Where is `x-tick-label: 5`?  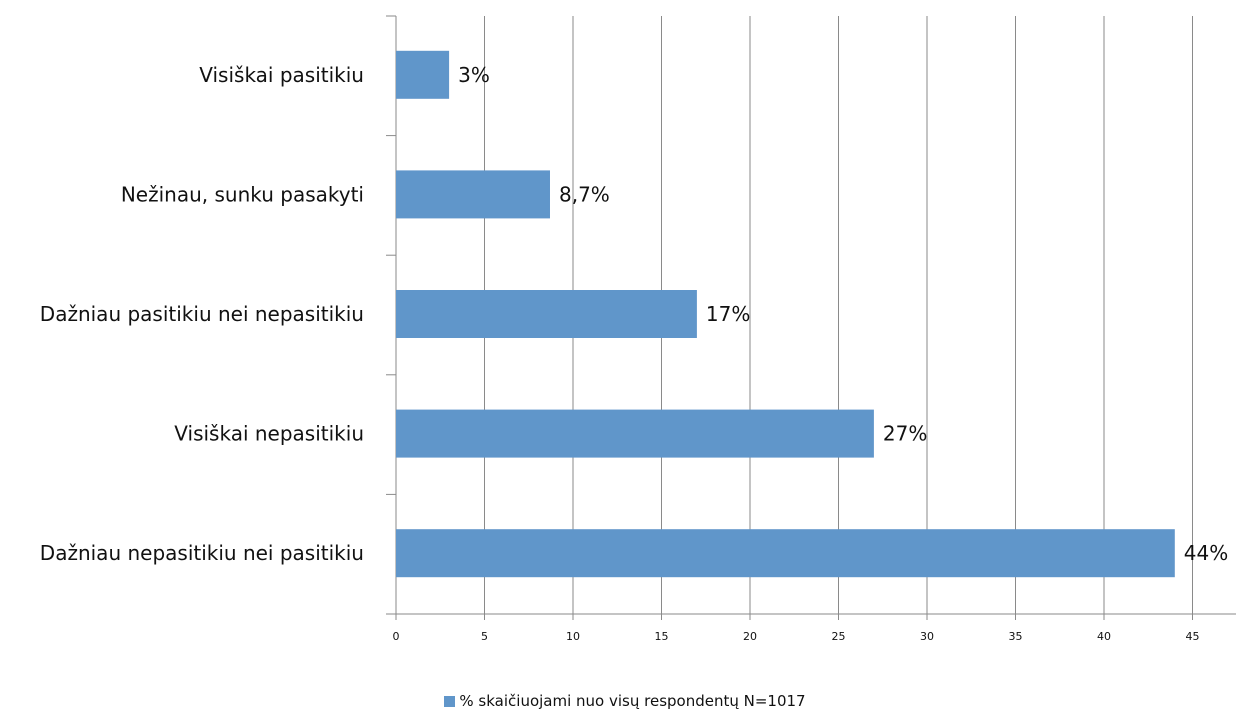 x-tick-label: 5 is located at coordinates (484, 636).